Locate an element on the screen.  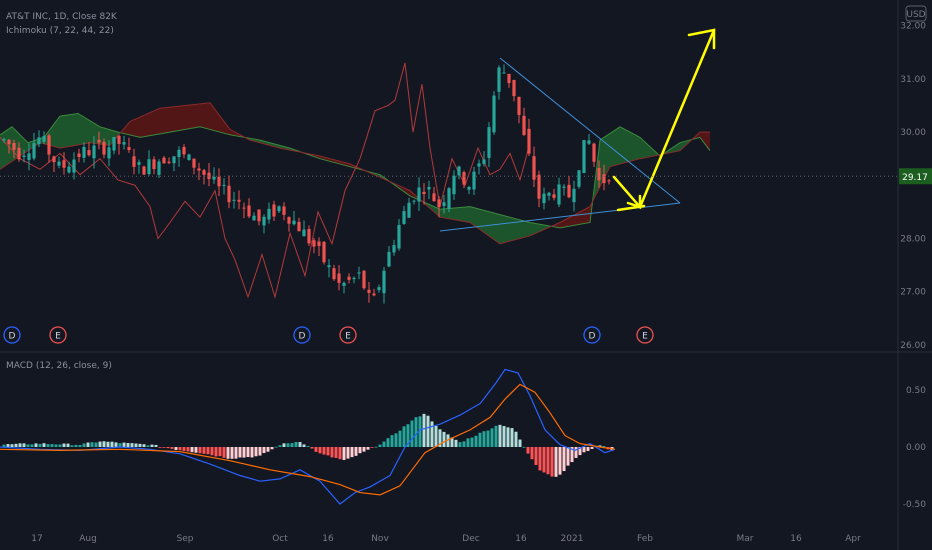
time-tick-10: Mar is located at coordinates (745, 539).